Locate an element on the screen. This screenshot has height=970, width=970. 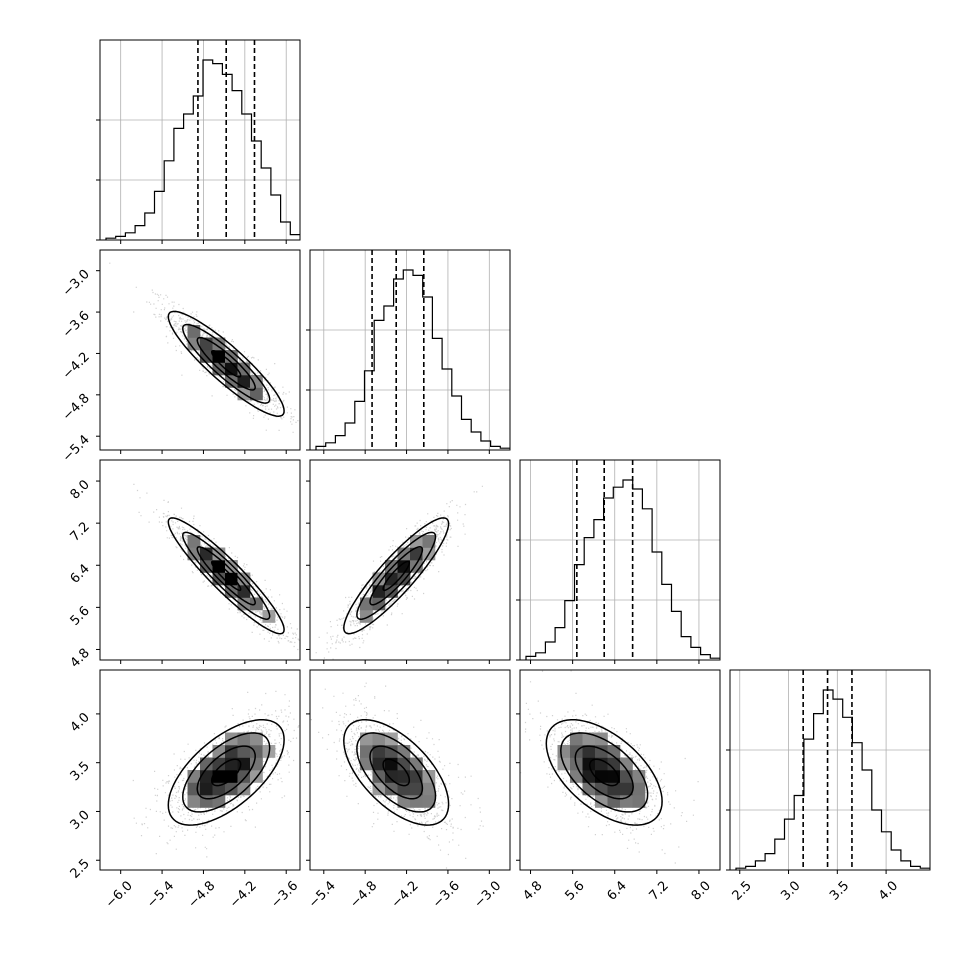
y-tick-label: 3.0 is located at coordinates (80, 820).